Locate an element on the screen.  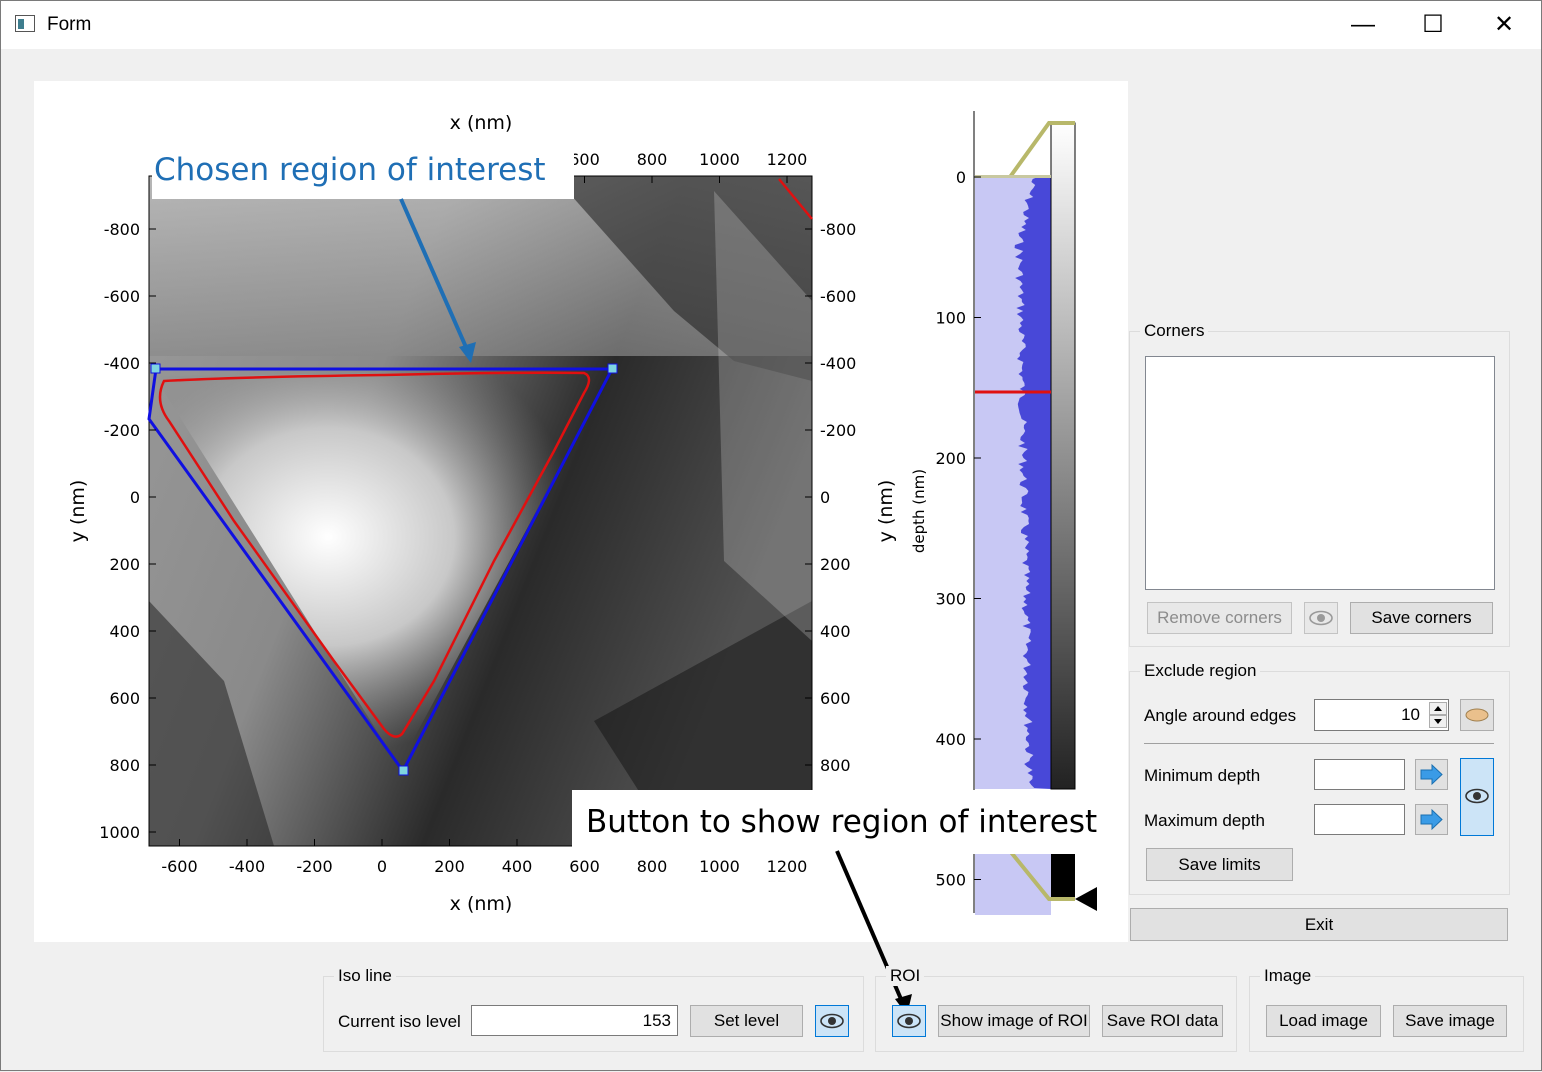
maximum-depth-input is located at coordinates (1359, 819).